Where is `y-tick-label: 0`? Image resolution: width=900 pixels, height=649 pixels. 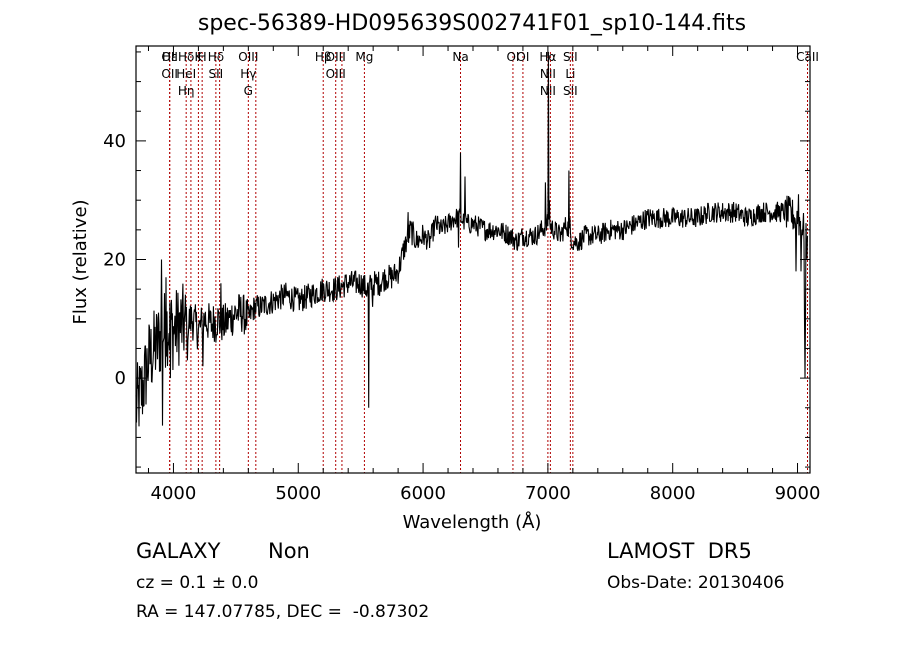
y-tick-label: 0 is located at coordinates (120, 378).